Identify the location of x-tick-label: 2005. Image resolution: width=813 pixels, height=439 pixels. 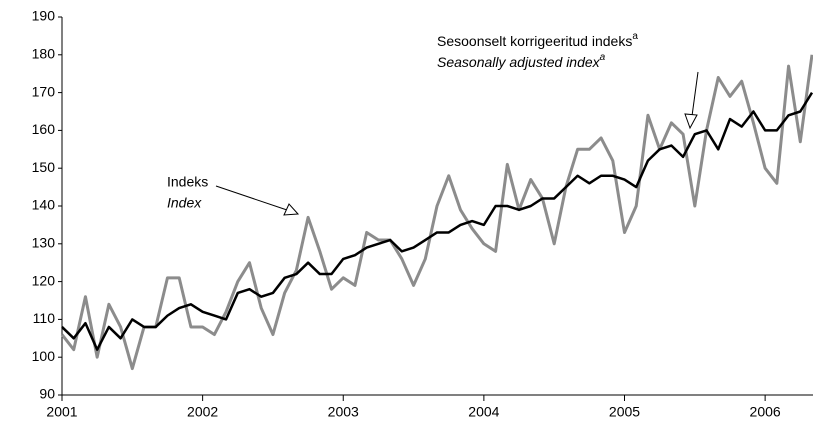
(624, 412).